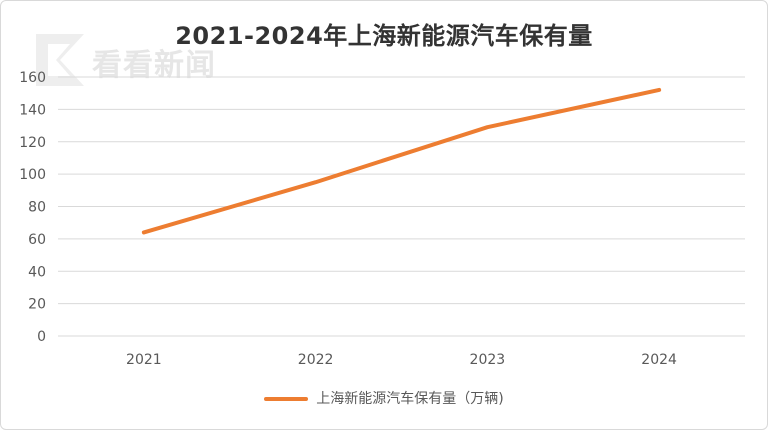  Describe the element at coordinates (384, 36) in the screenshot. I see `chart-title: 2021-2024年上海新能源汽车保有量` at that location.